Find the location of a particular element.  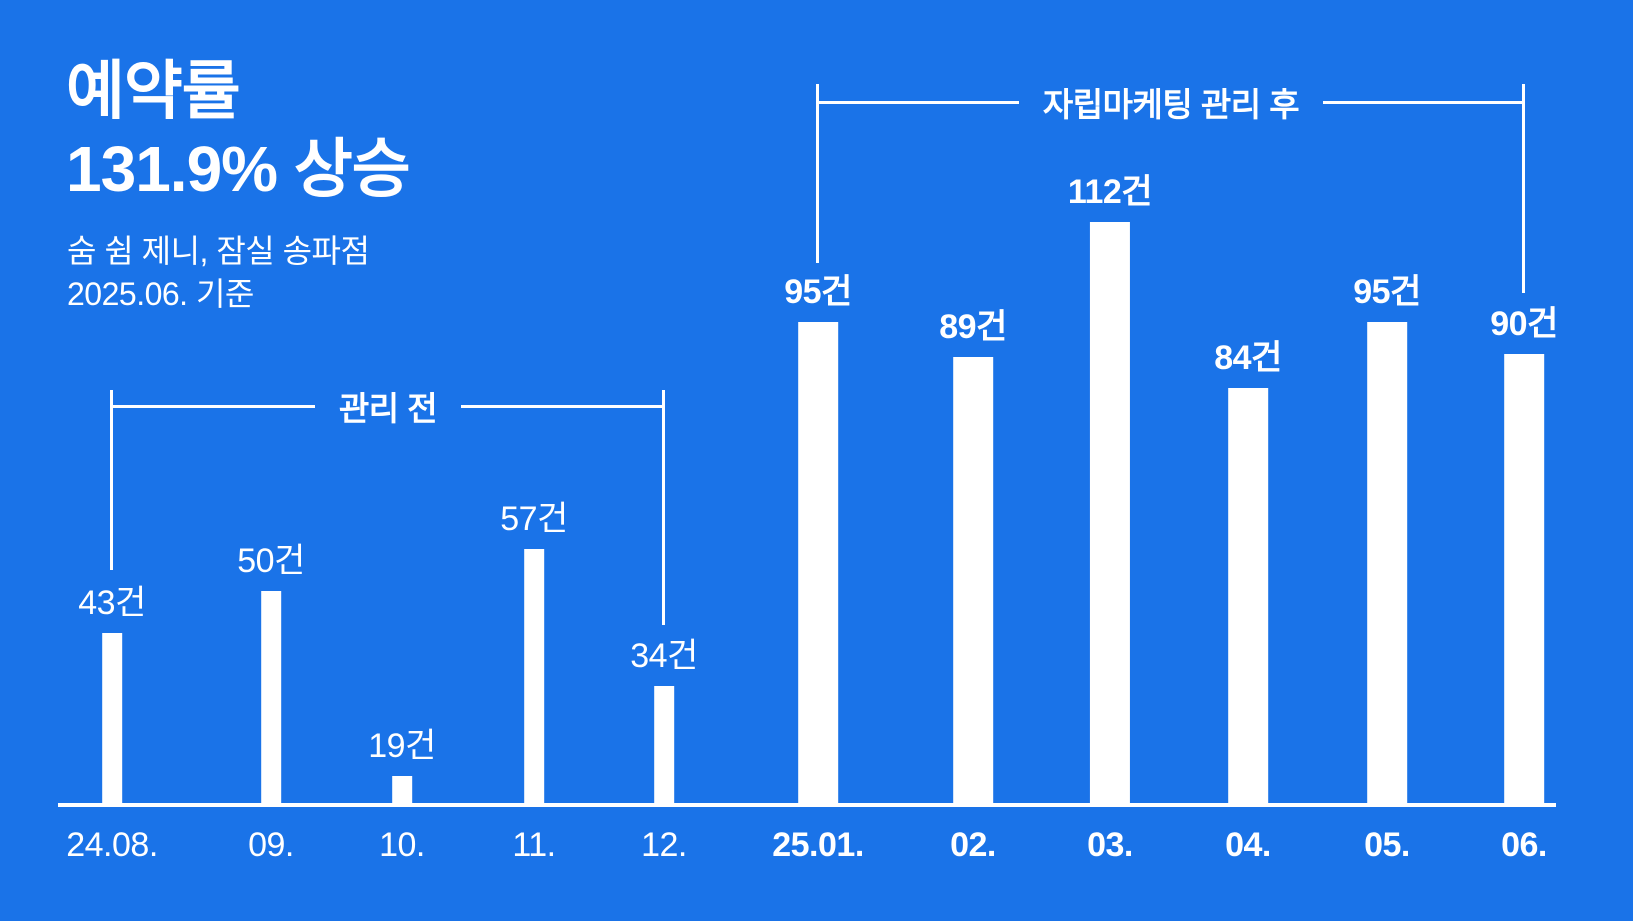

before-bracket-tick-right is located at coordinates (663, 507).